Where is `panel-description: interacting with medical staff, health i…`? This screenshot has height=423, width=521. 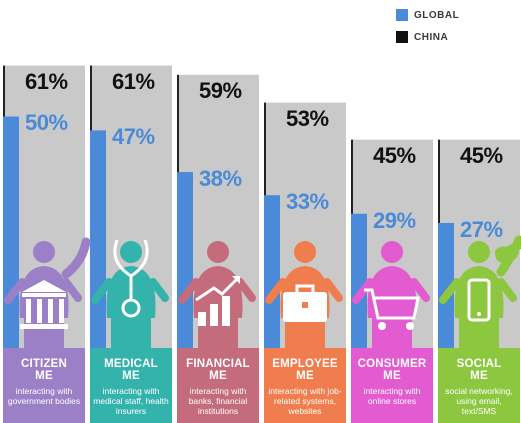 panel-description: interacting with medical staff, health i… is located at coordinates (131, 401).